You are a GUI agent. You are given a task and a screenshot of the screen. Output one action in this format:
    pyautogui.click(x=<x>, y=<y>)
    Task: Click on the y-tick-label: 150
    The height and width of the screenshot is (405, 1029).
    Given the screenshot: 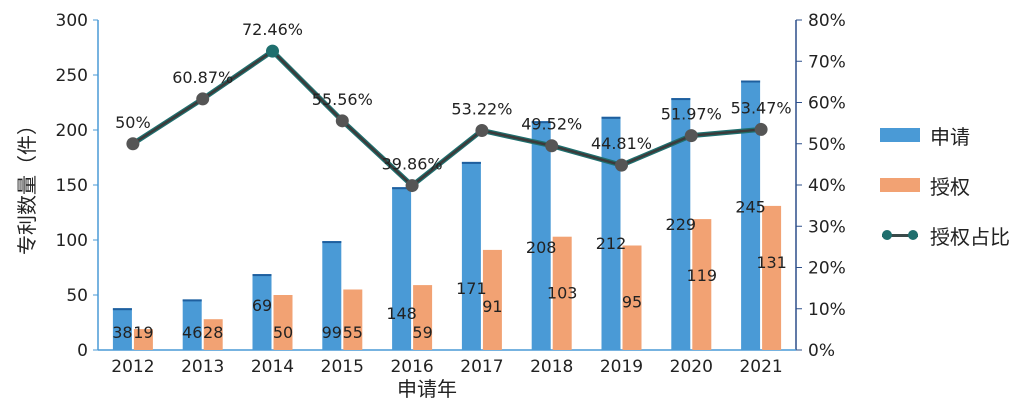 What is the action you would take?
    pyautogui.click(x=72, y=186)
    